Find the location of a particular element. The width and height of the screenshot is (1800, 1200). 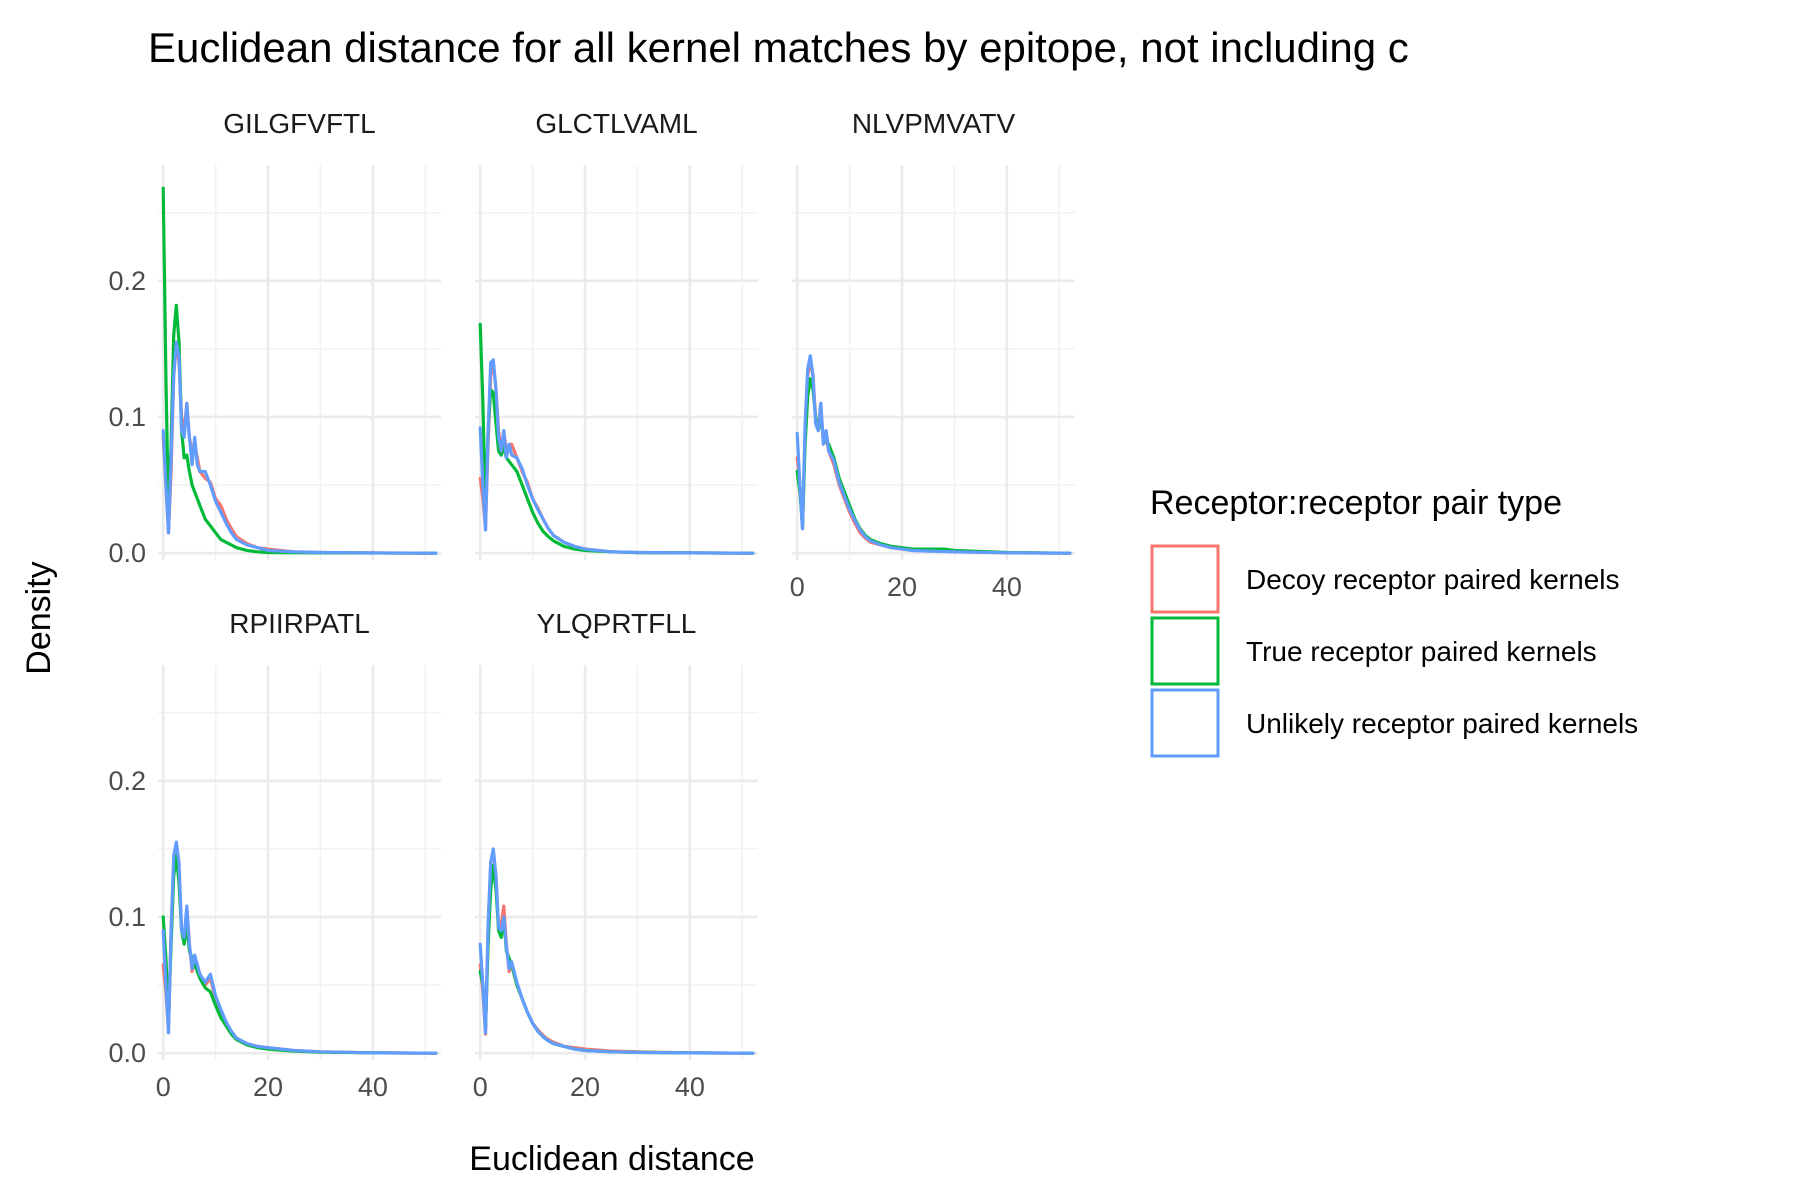

facet-panel-nlvpmvatv: NLVPMVATV 0 20 40 is located at coordinates (932, 355).